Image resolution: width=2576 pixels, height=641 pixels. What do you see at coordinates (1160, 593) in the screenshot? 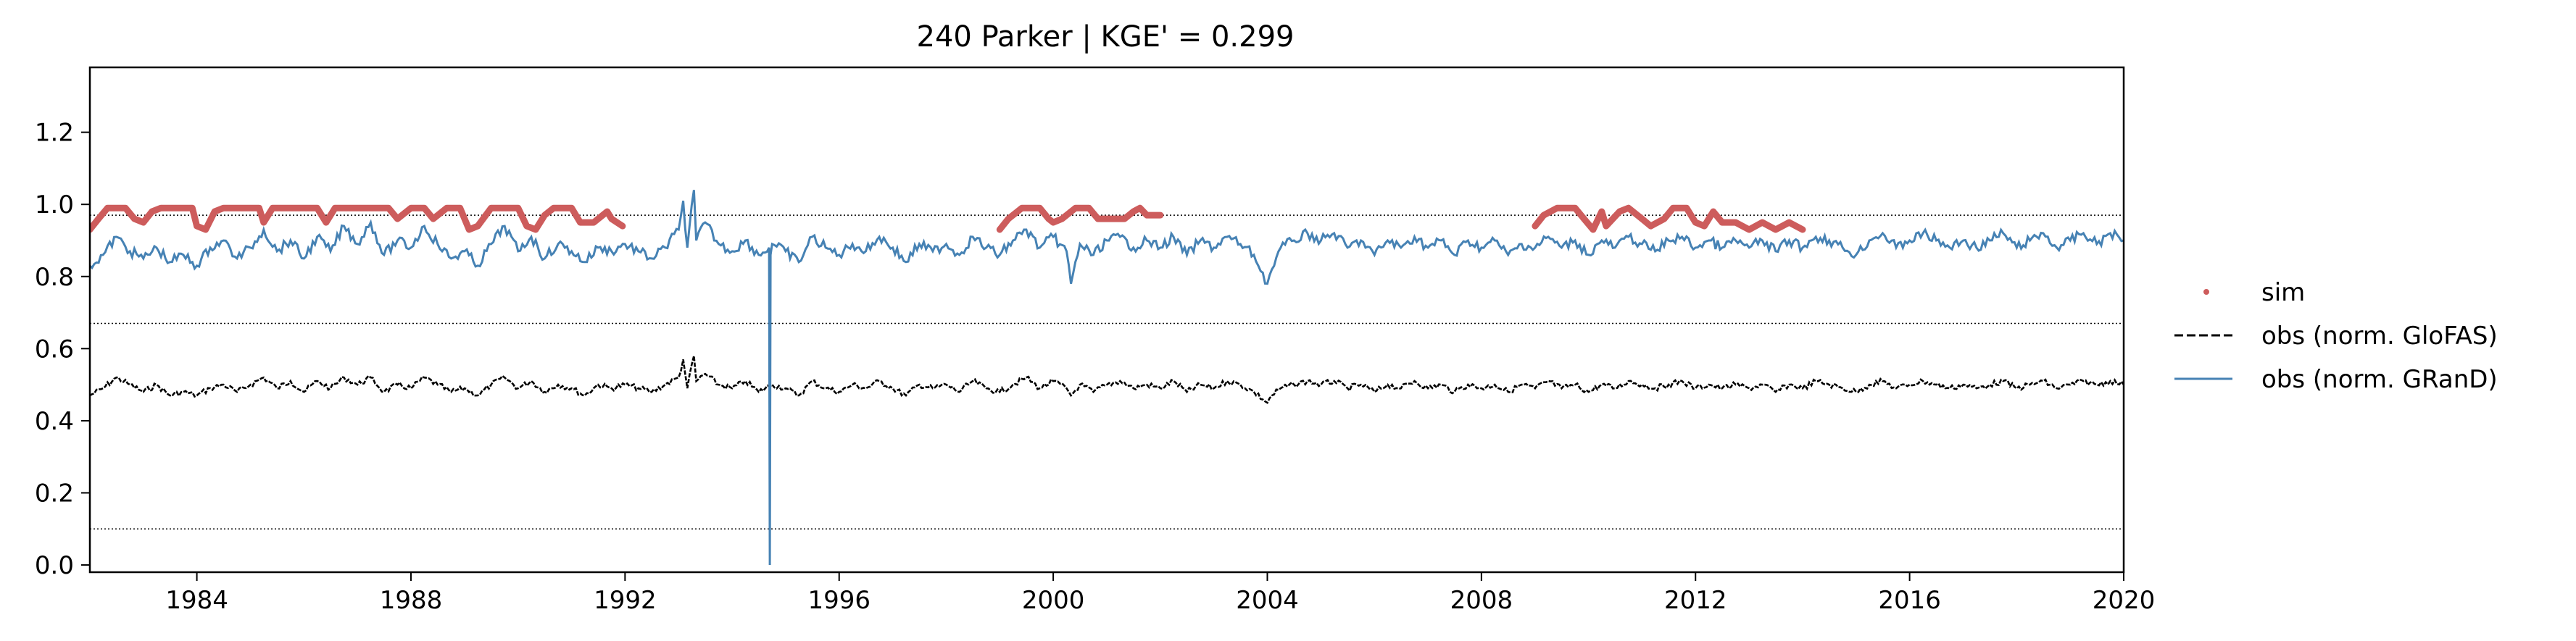
I see `x-axis: 1984 1988 1992 1996 2000 2004 2008 2012 2016 2020` at bounding box center [1160, 593].